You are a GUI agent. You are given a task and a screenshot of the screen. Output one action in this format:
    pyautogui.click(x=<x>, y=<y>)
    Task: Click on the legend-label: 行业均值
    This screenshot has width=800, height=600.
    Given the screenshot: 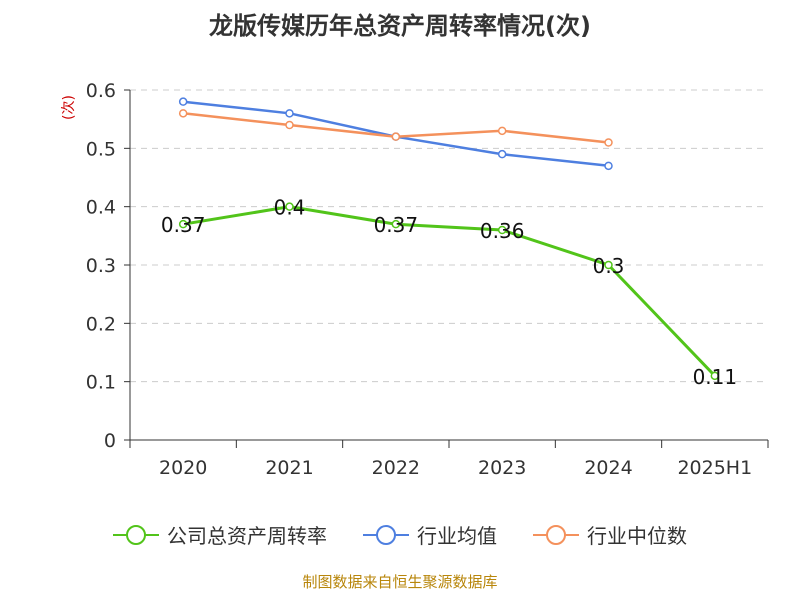 What is the action you would take?
    pyautogui.click(x=457, y=536)
    